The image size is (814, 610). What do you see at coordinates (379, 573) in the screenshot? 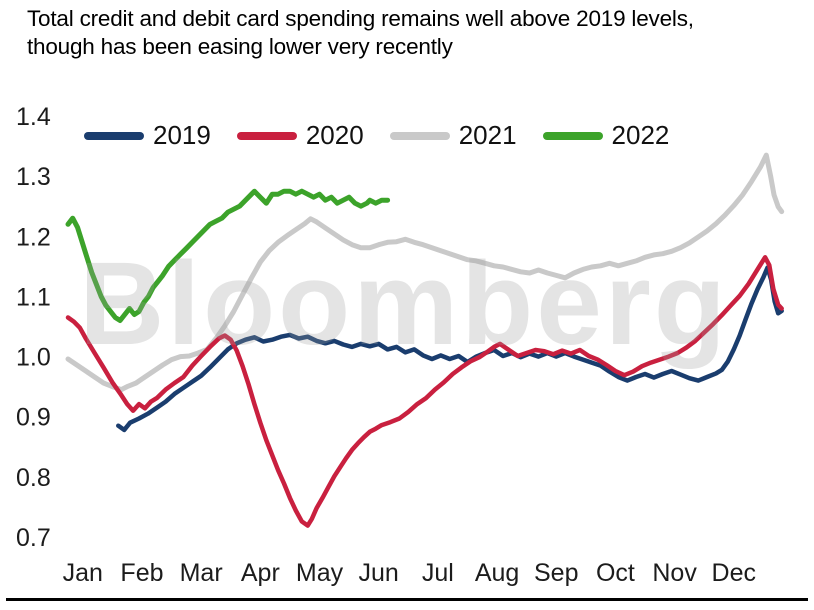
I see `x-axis-tick-label: Jun` at bounding box center [379, 573].